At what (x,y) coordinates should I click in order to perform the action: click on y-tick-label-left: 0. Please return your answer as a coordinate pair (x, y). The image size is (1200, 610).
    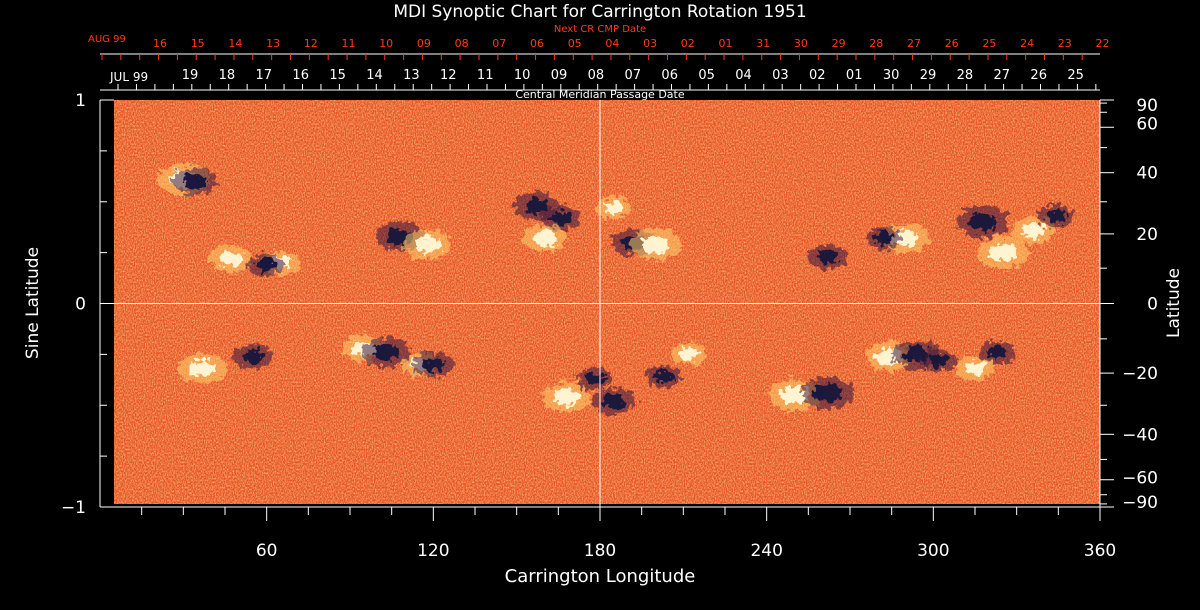
    Looking at the image, I should click on (80, 305).